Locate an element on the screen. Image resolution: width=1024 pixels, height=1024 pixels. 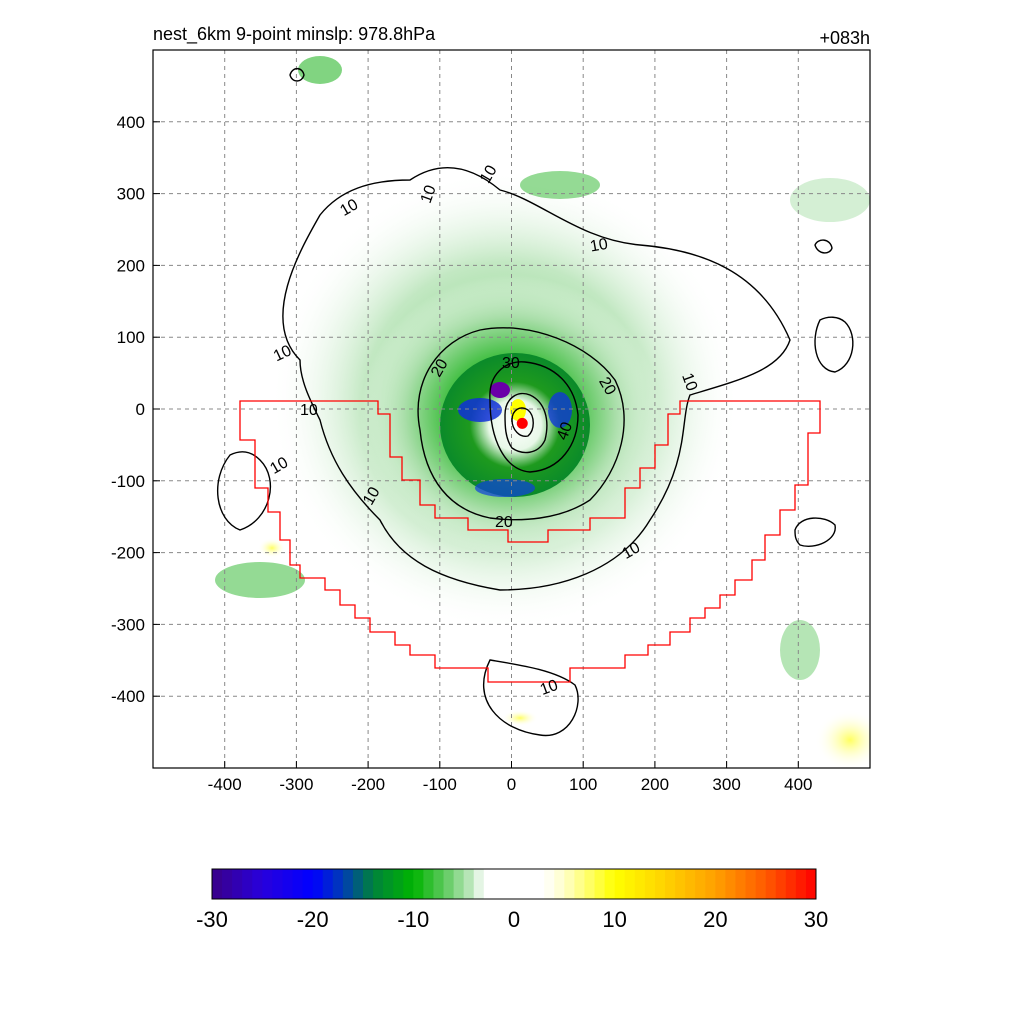
colorbar-tick-label: -20 is located at coordinates (313, 919).